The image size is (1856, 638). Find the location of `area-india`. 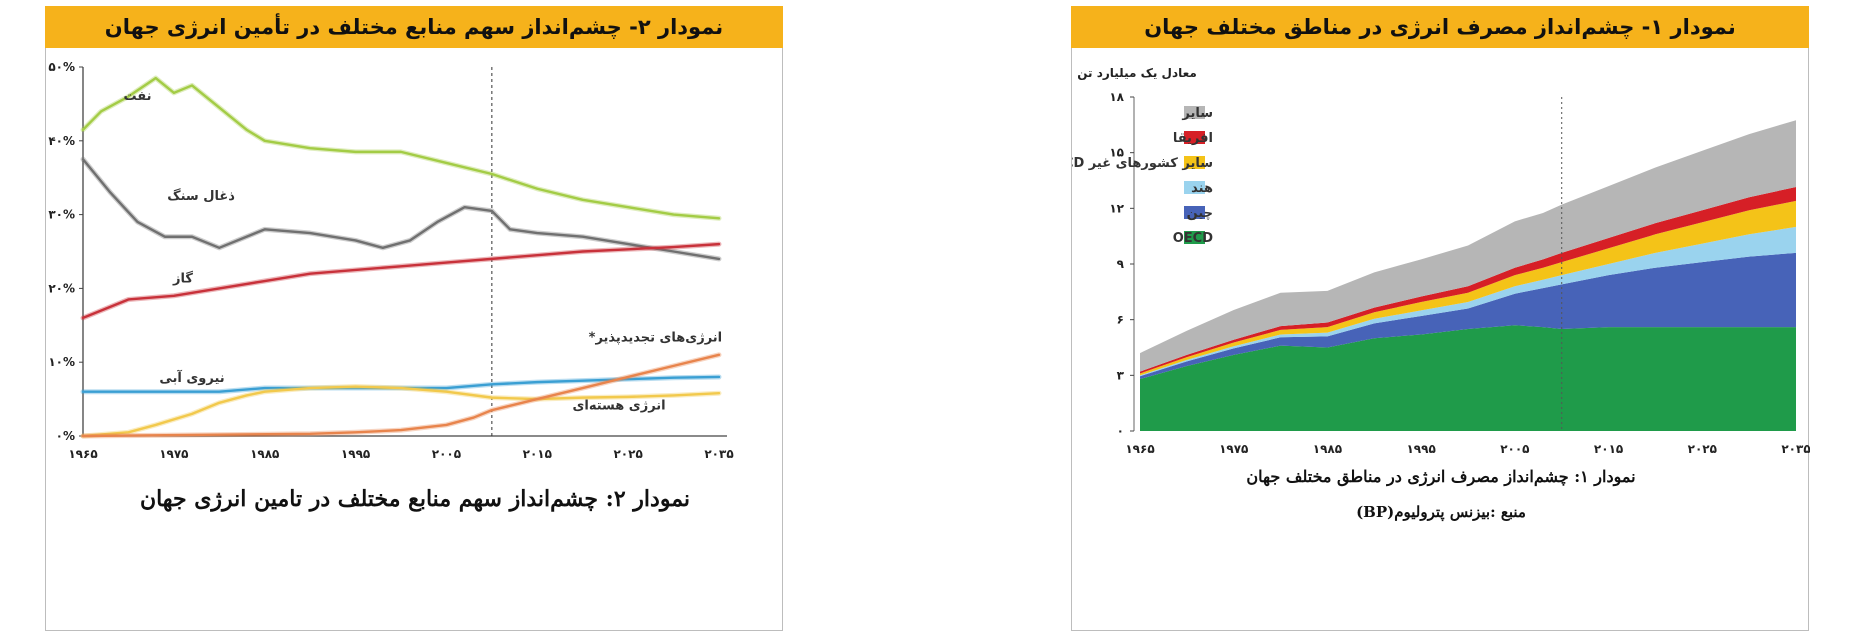

area-india is located at coordinates (1468, 301).